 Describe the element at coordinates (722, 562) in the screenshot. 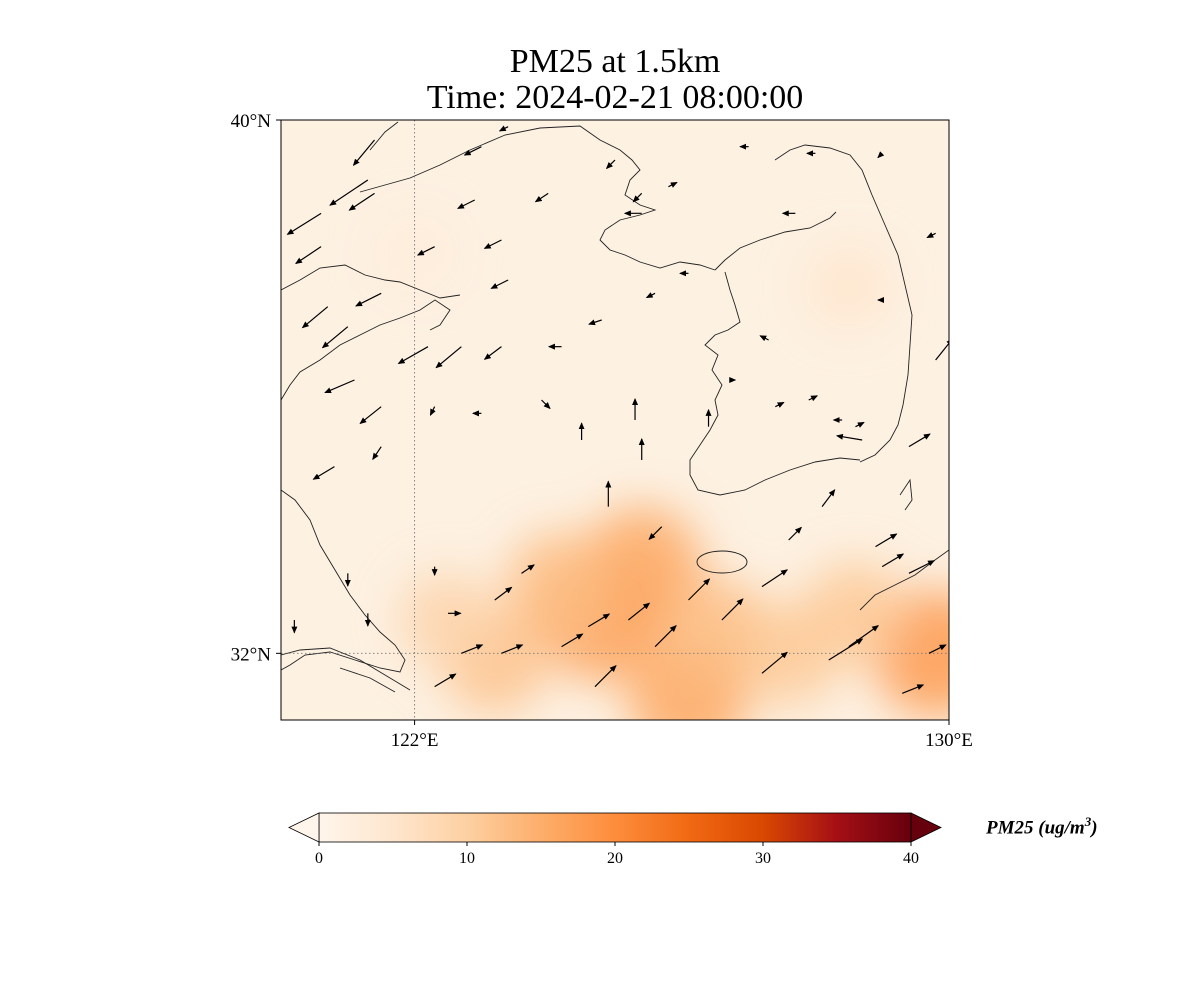

I see `jeju-island` at that location.